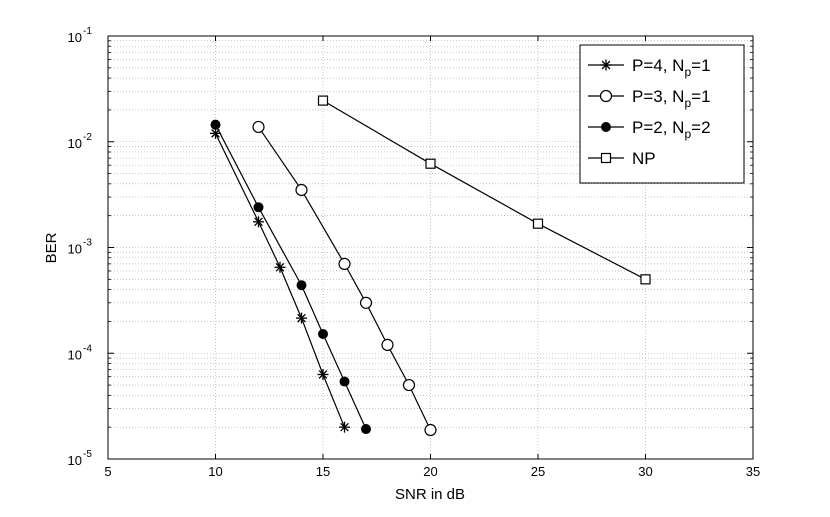  I want to click on legend-label: NP, so click(644, 158).